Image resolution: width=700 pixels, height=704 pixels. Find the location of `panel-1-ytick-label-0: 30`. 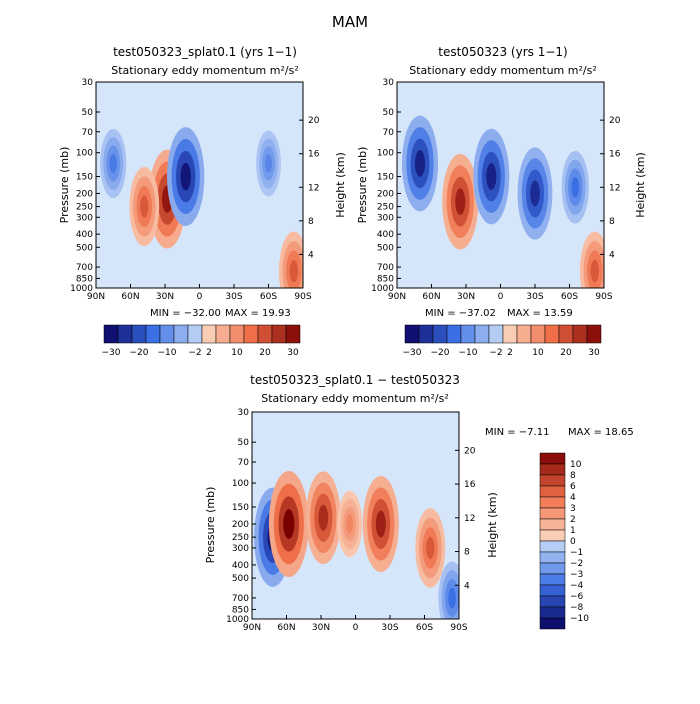

panel-1-ytick-label-0: 30 is located at coordinates (88, 83).